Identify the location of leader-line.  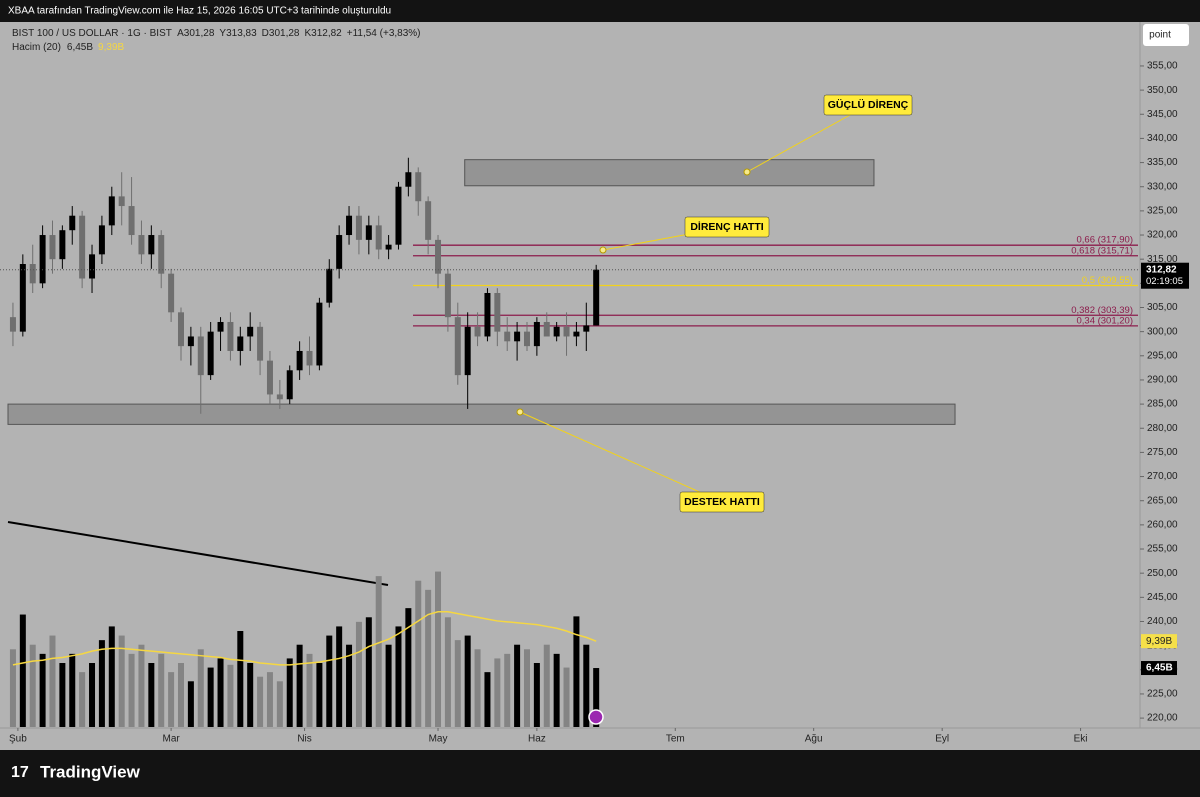
(621, 457).